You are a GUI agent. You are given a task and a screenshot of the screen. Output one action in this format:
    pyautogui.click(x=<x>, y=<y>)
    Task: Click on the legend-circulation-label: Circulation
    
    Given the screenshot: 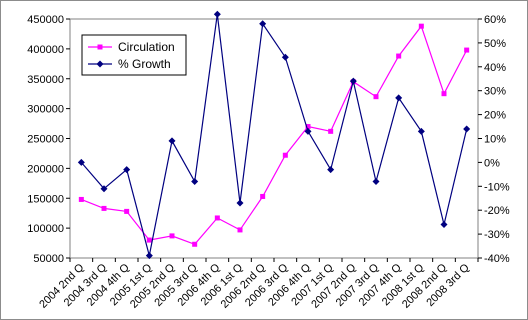 What is the action you would take?
    pyautogui.click(x=146, y=47)
    